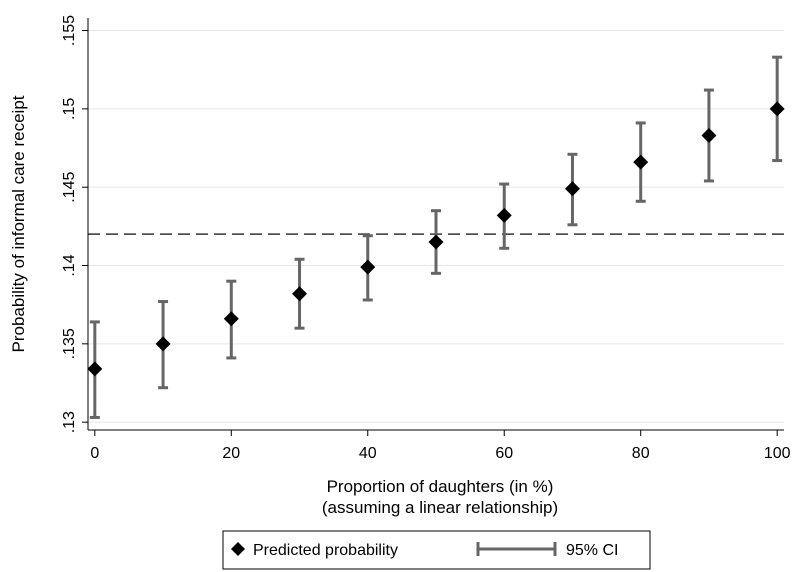 The width and height of the screenshot is (801, 572). I want to click on legend-entry-ci: 95% CI, so click(592, 550).